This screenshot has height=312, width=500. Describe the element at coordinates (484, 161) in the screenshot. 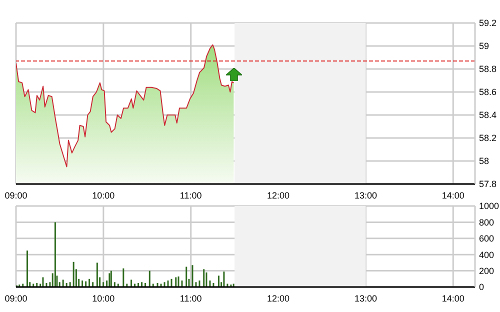

I see `y-tick-label: 58` at that location.